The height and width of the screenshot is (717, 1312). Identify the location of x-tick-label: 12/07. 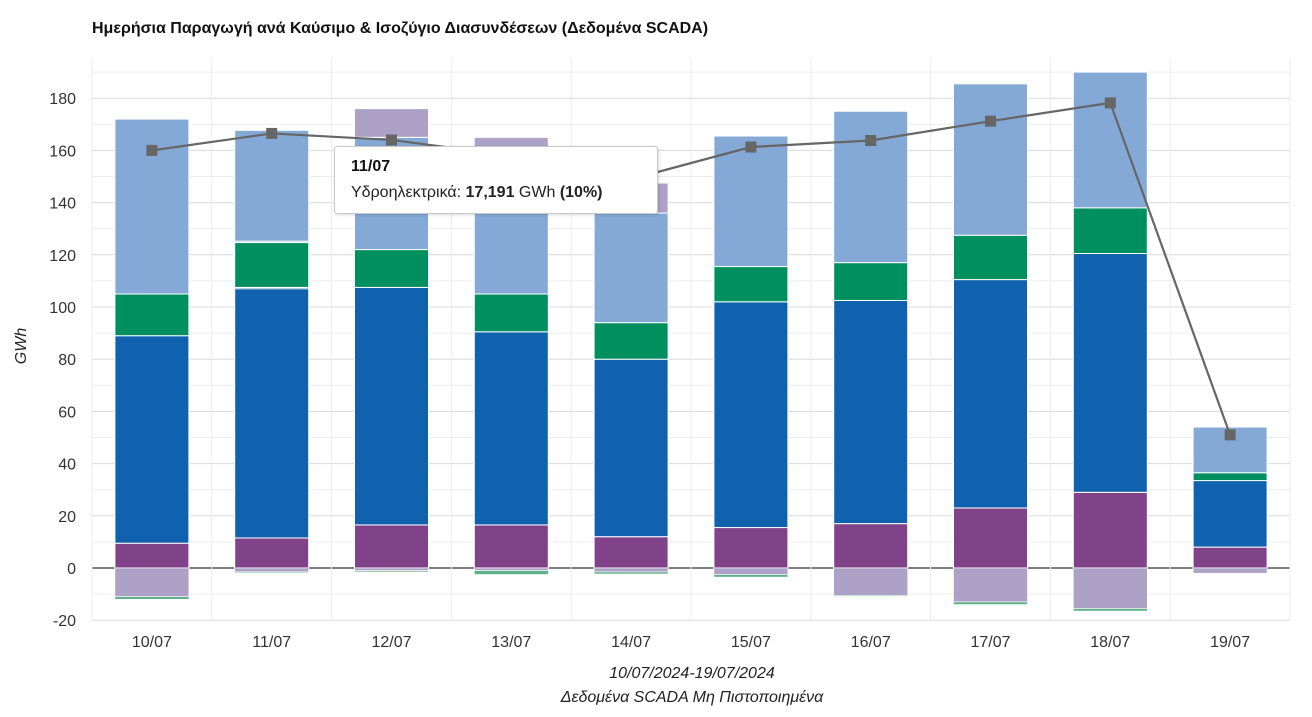
(391, 642).